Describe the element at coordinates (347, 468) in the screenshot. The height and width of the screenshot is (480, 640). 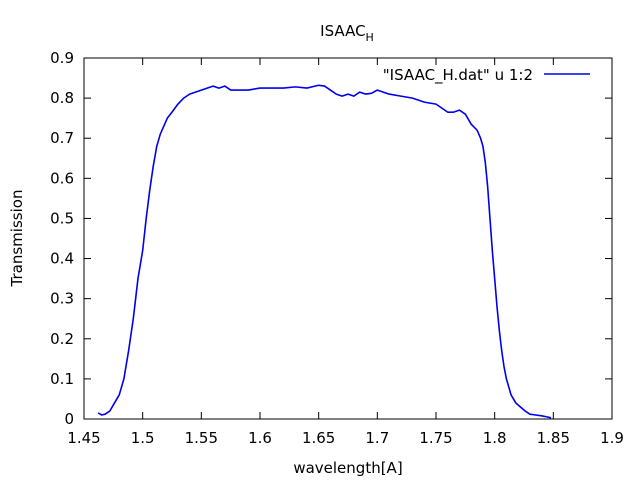
I see `x-axis-label: wavelength[A]` at that location.